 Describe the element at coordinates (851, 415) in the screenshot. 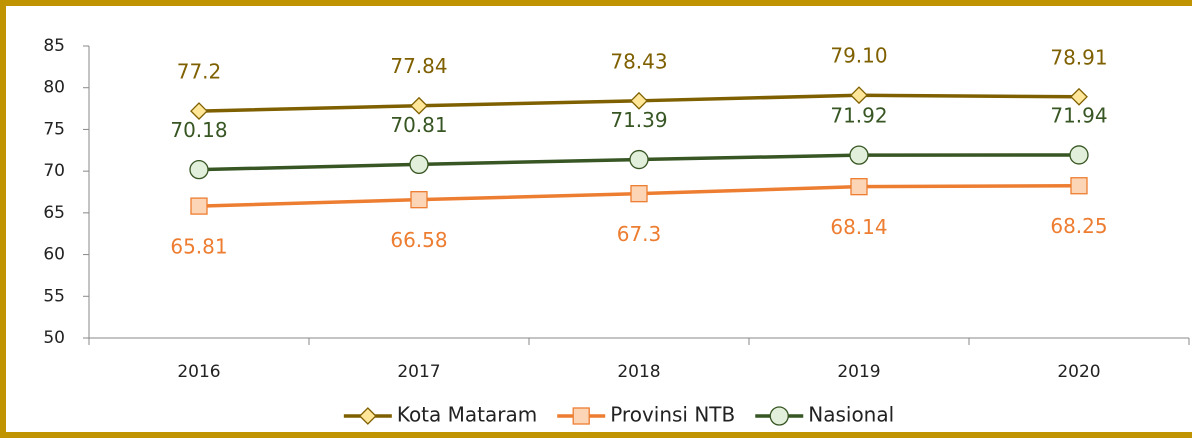

I see `legend-label: Nasional` at that location.